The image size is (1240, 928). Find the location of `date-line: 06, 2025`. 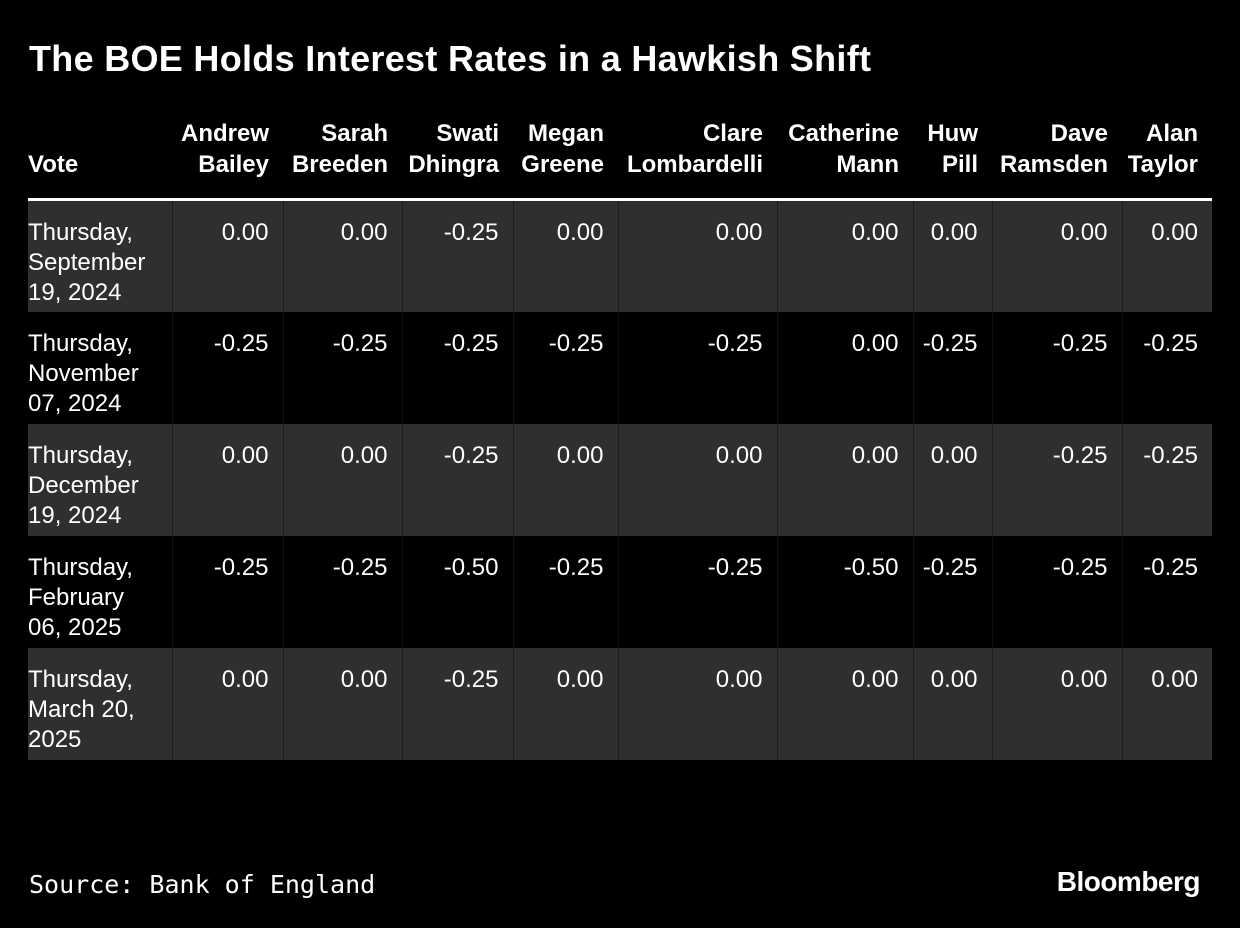

date-line: 06, 2025 is located at coordinates (75, 627).